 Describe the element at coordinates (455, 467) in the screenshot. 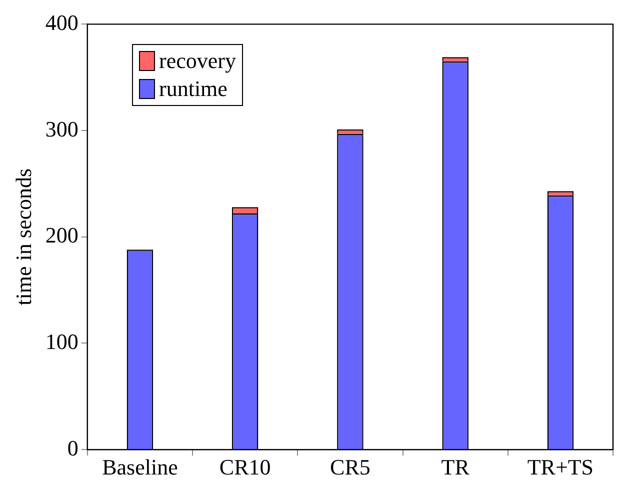

I see `x-tick-label: TR` at that location.